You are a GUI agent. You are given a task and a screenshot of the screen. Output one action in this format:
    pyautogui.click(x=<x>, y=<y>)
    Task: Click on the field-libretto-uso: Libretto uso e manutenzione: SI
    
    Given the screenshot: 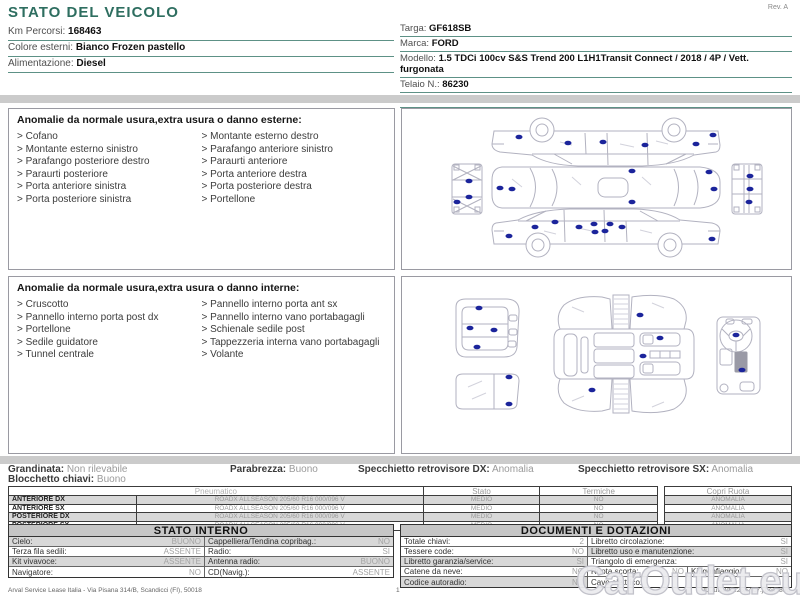 What is the action you would take?
    pyautogui.click(x=689, y=551)
    